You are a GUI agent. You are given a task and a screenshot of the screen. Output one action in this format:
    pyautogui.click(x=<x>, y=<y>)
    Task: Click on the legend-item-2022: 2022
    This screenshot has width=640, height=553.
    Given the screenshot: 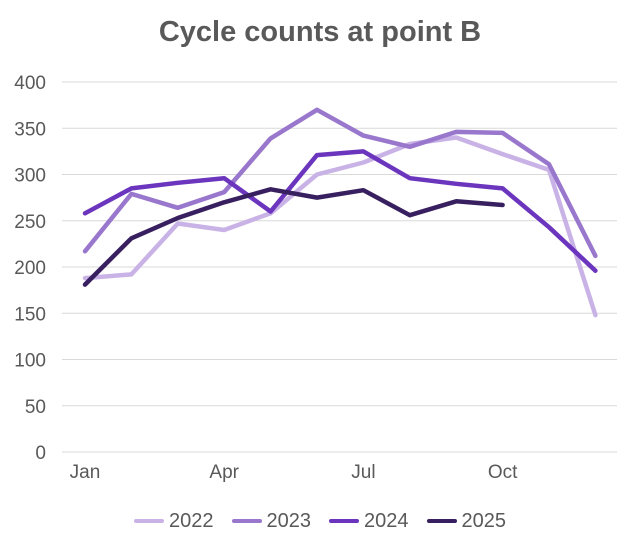 What is the action you would take?
    pyautogui.click(x=174, y=521)
    